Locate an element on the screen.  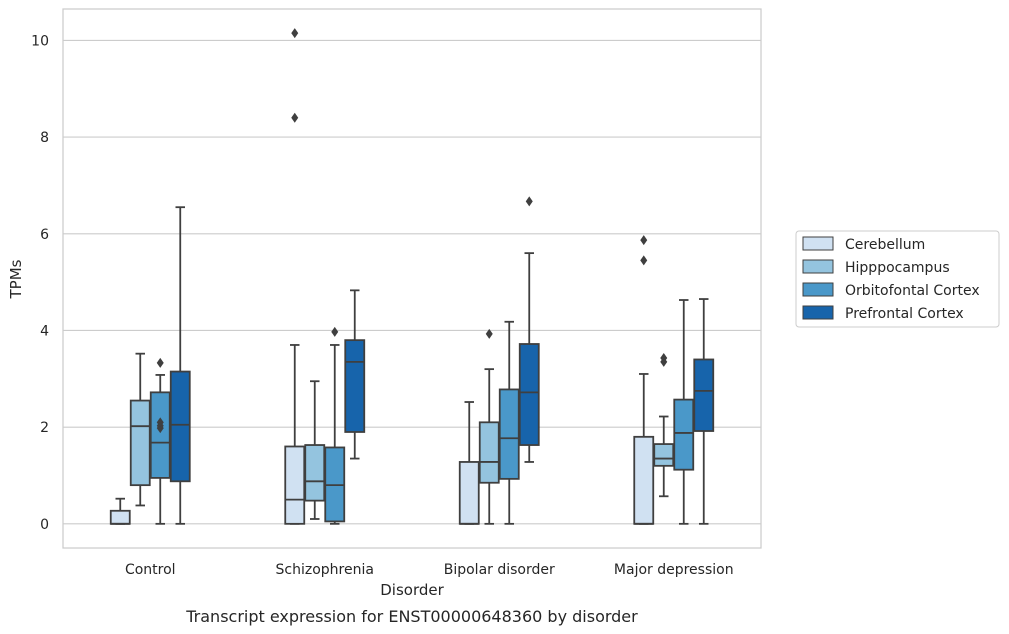
legend-label: Hipppocampus is located at coordinates (897, 268).